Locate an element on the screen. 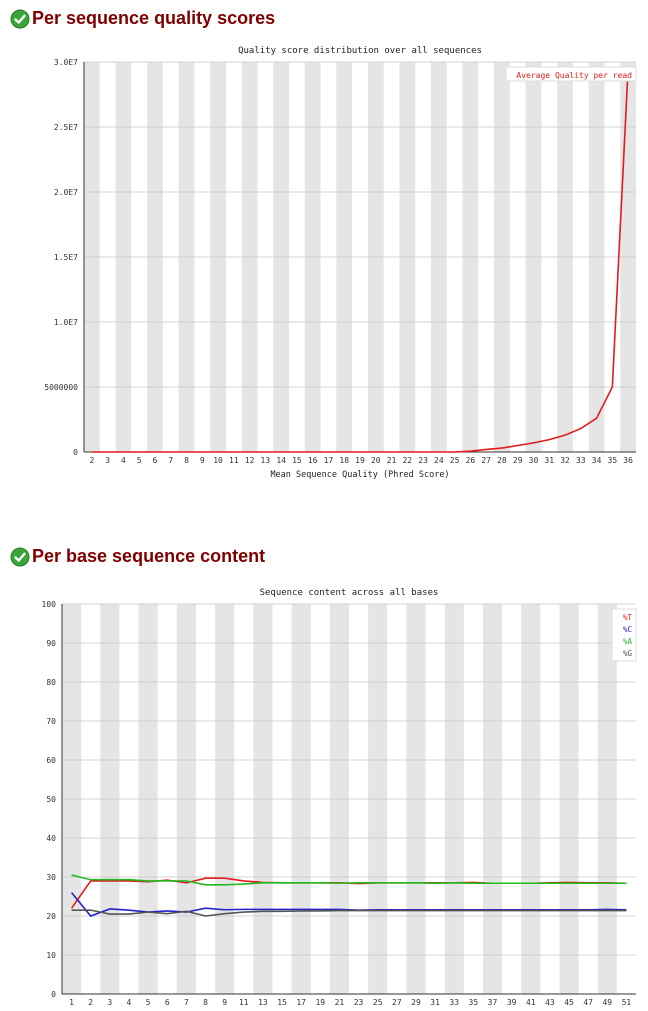  y-tick-label: 2.5E7 is located at coordinates (66, 127).